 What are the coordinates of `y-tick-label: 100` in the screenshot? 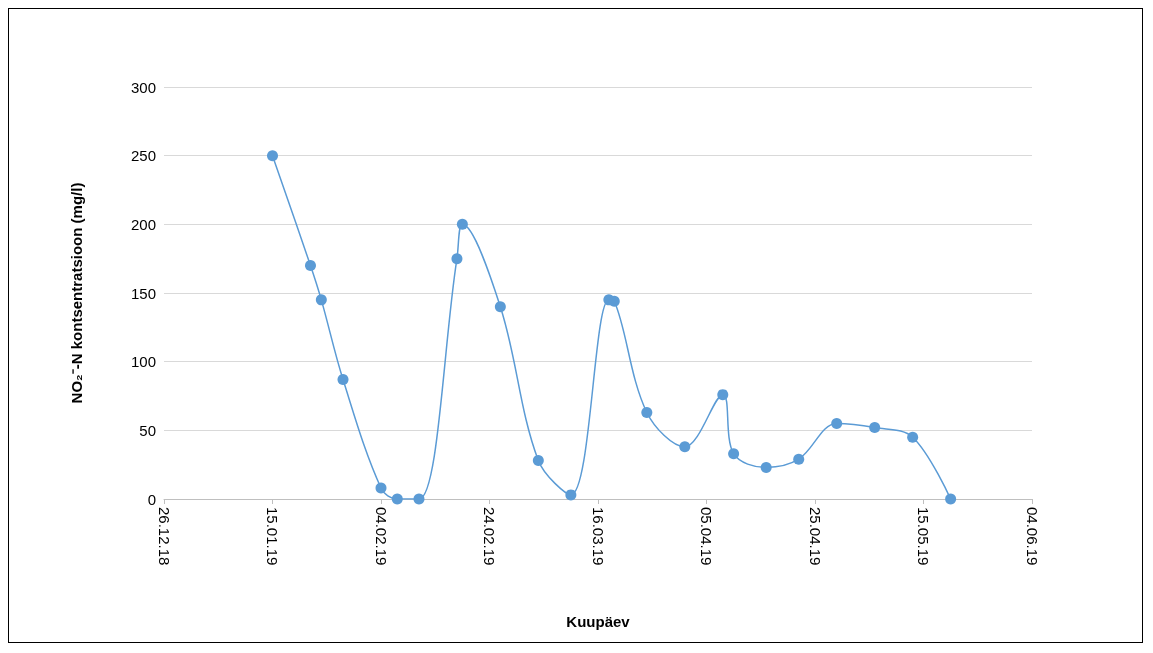 It's located at (143, 362).